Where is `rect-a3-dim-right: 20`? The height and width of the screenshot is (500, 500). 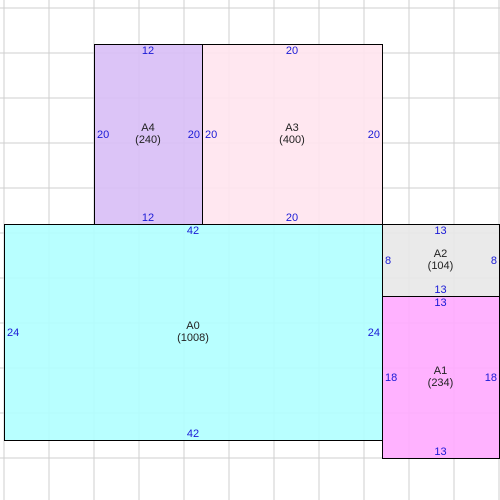
rect-a3-dim-right: 20 is located at coordinates (374, 135).